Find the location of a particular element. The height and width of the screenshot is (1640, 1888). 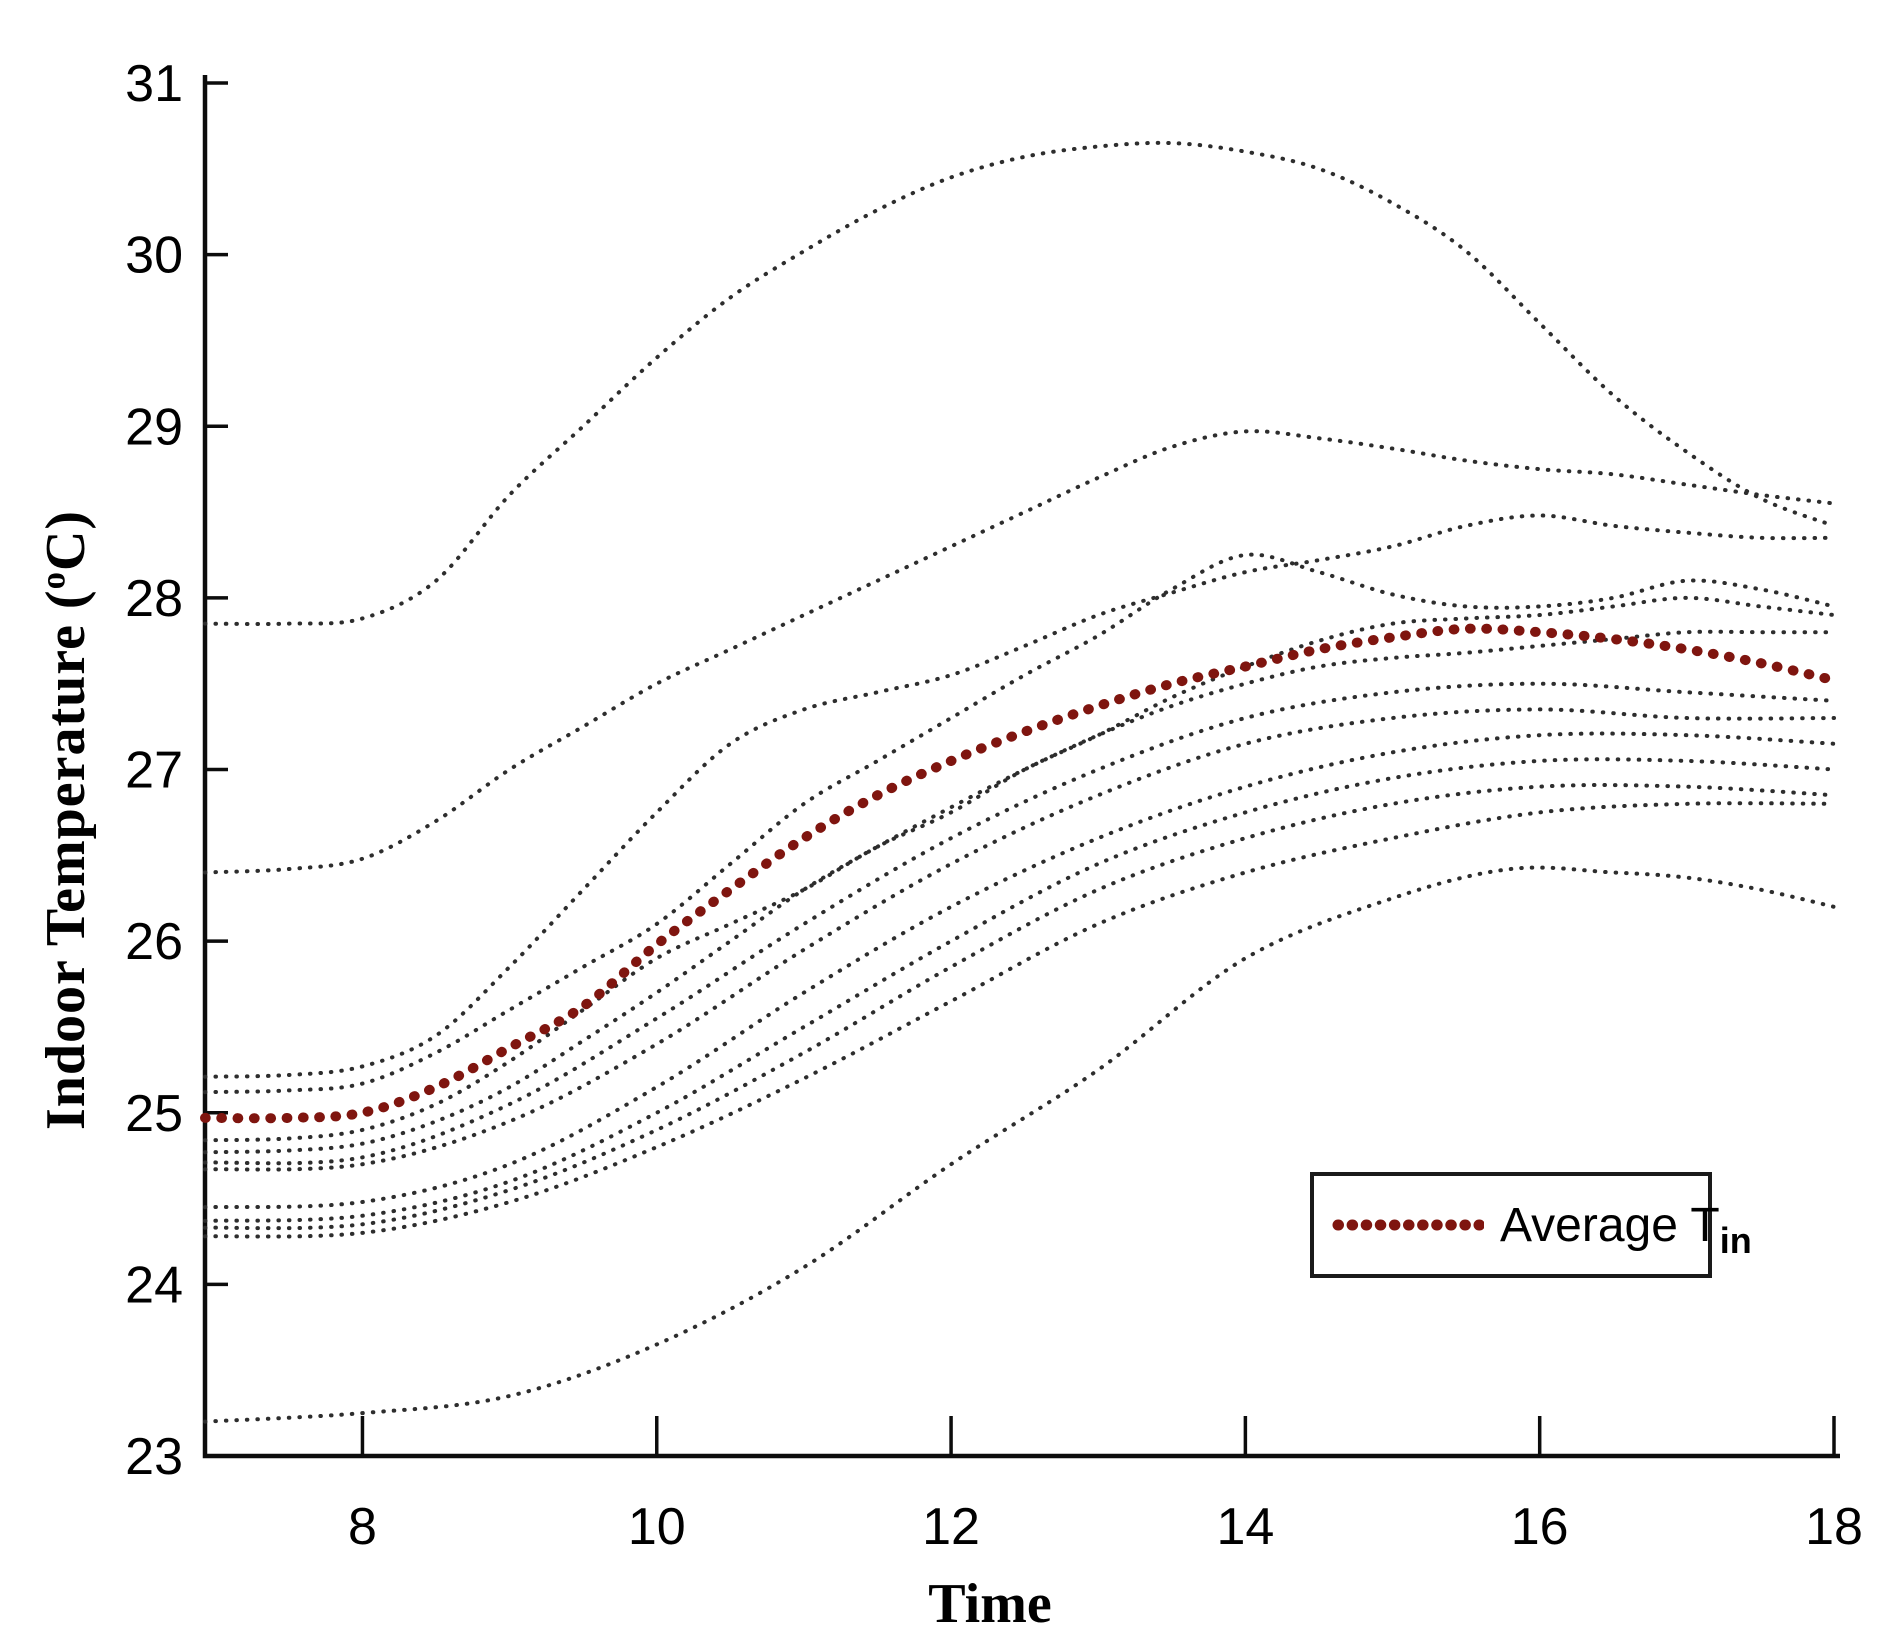

y-axis-title: Indoor Temperature (oC) is located at coordinates (65, 820).